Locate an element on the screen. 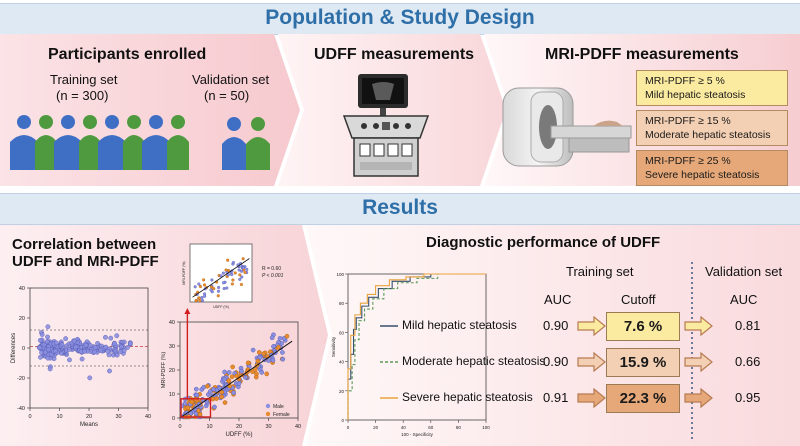 The image size is (800, 446). participants-people-icons is located at coordinates (140, 142).